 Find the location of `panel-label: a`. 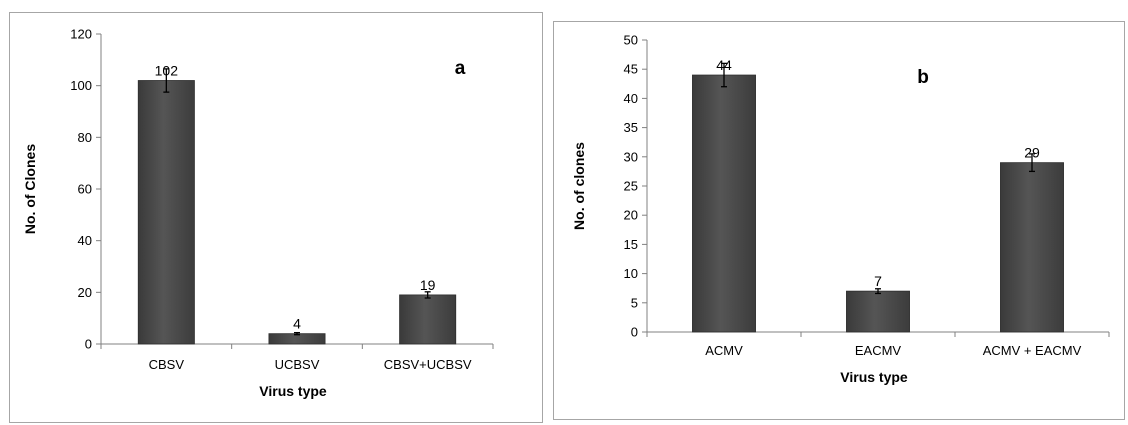

panel-label: a is located at coordinates (460, 68).